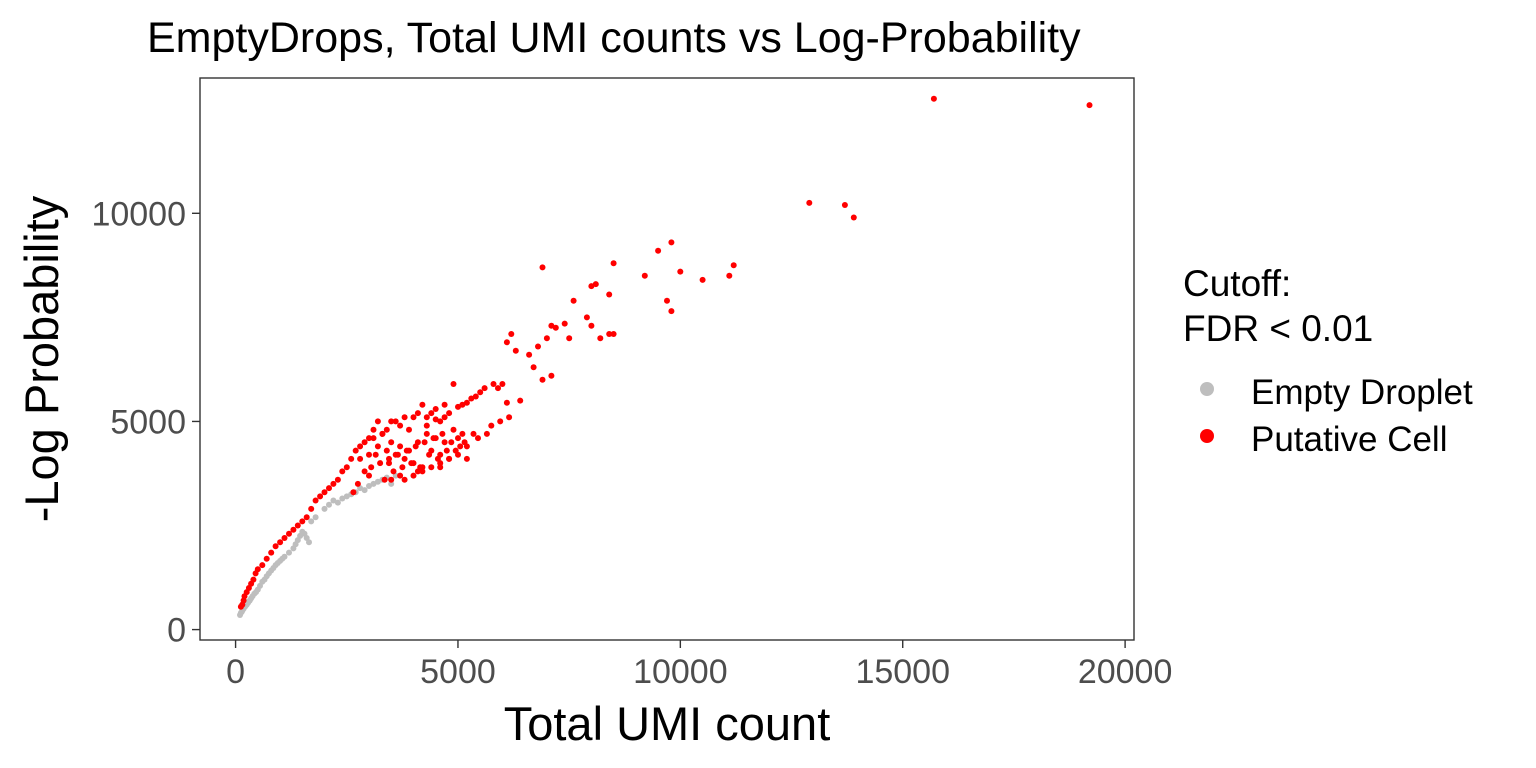 Image resolution: width=1536 pixels, height=768 pixels. What do you see at coordinates (667, 723) in the screenshot?
I see `x-axis-title: Total UMI count` at bounding box center [667, 723].